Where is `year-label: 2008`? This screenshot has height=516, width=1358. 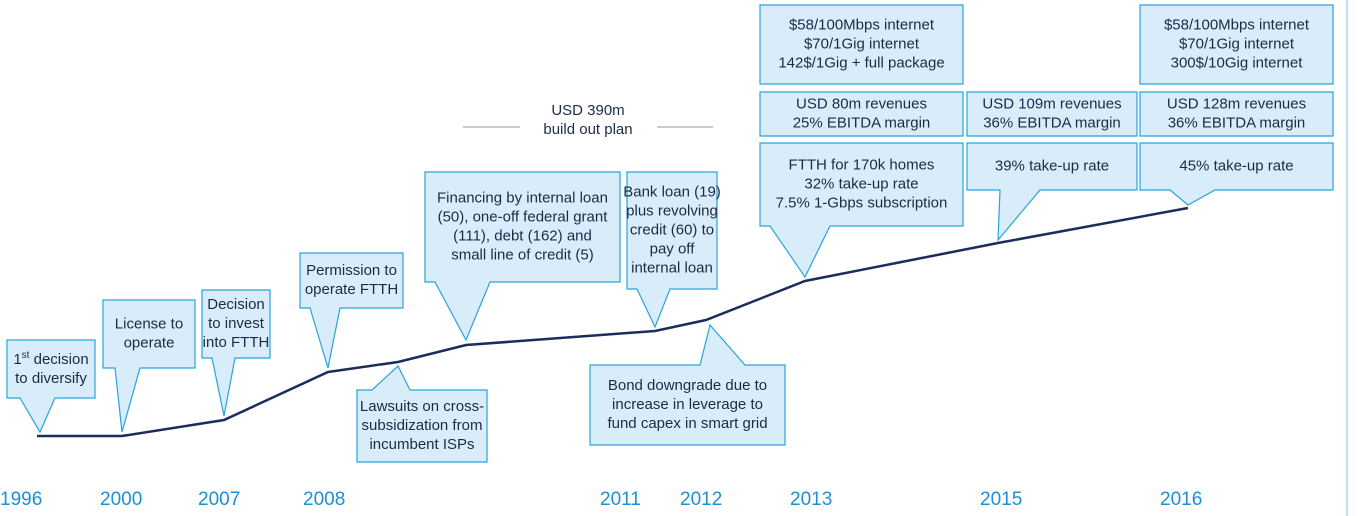
year-label: 2008 is located at coordinates (324, 499).